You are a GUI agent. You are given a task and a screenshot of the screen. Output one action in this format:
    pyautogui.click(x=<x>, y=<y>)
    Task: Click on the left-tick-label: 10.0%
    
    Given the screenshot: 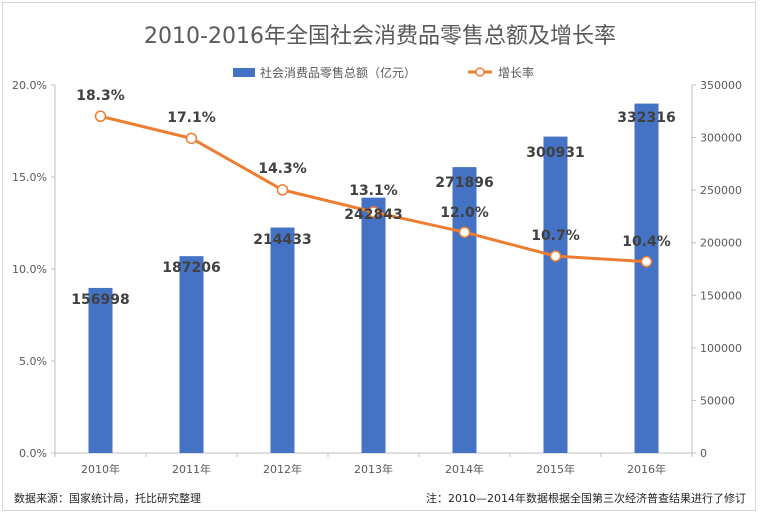 What is the action you would take?
    pyautogui.click(x=29, y=269)
    